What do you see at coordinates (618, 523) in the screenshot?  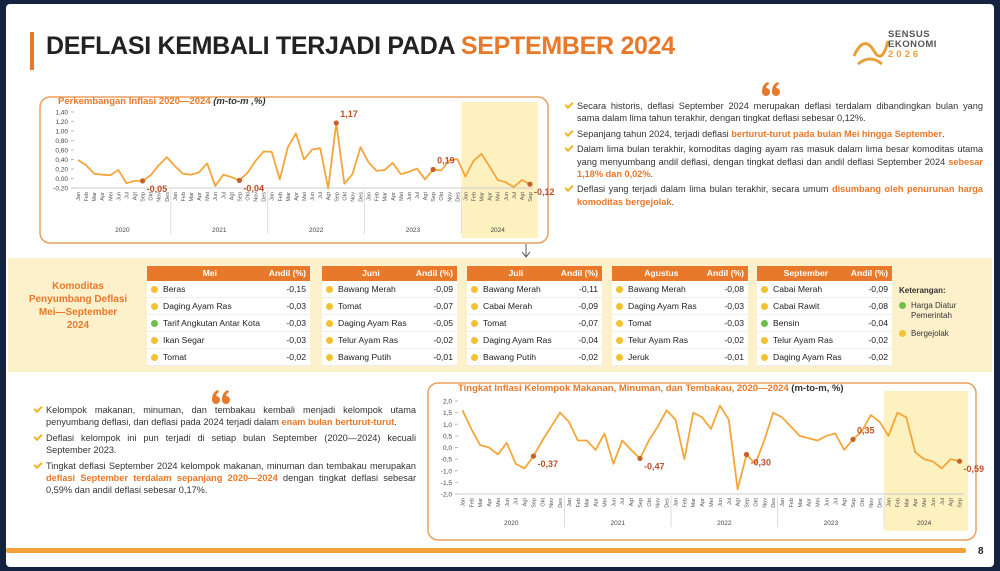 I see `year-label: 2021` at bounding box center [618, 523].